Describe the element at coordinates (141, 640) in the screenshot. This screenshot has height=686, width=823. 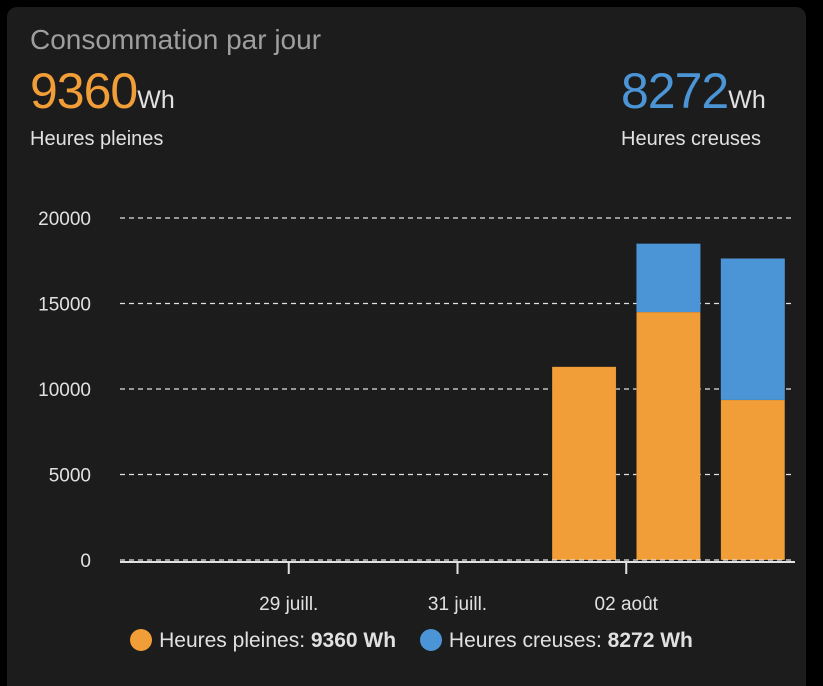
I see `legend-dot-peak` at that location.